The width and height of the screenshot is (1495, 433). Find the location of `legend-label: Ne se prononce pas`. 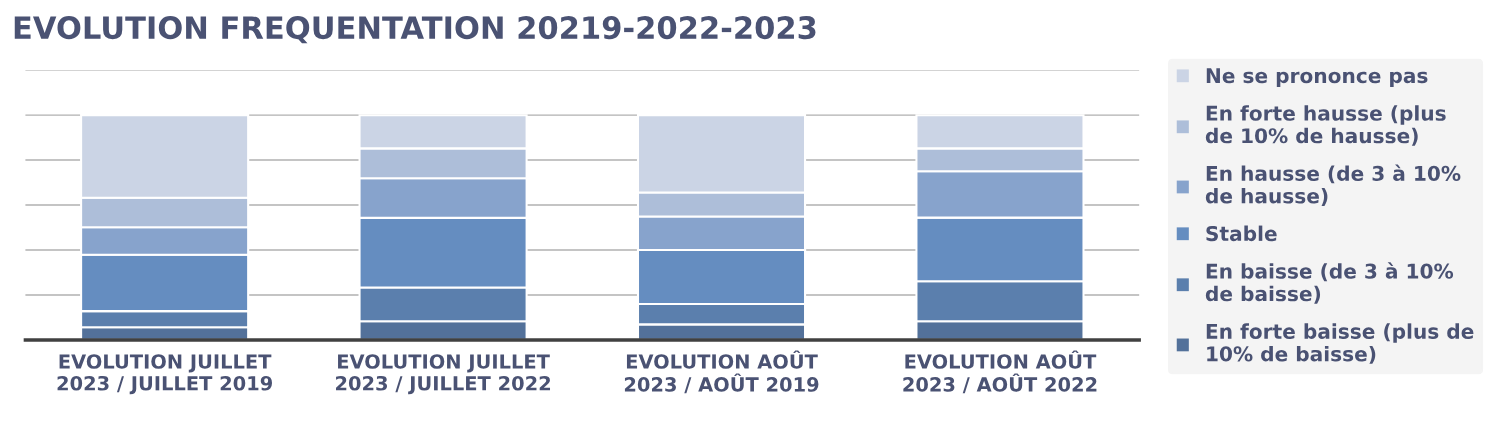

legend-label: Ne se prononce pas is located at coordinates (1317, 78).